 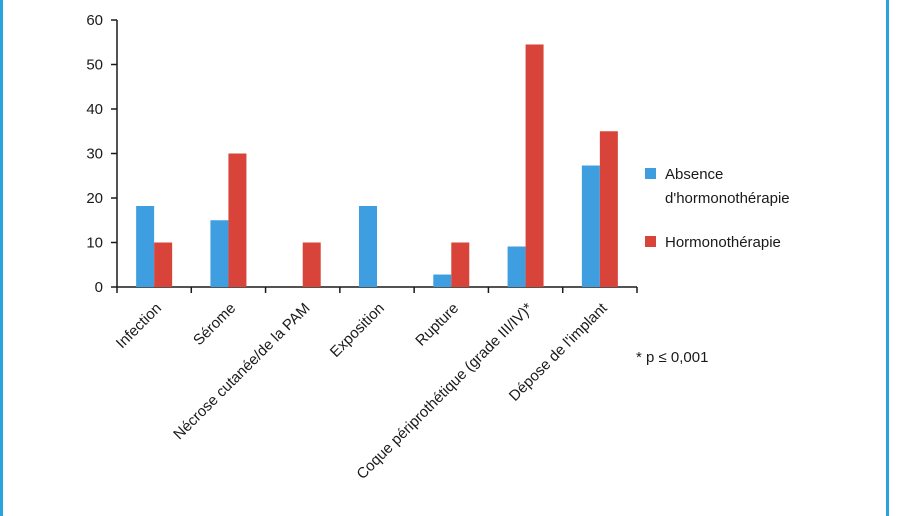 I want to click on category-label: Rupture, so click(x=437, y=325).